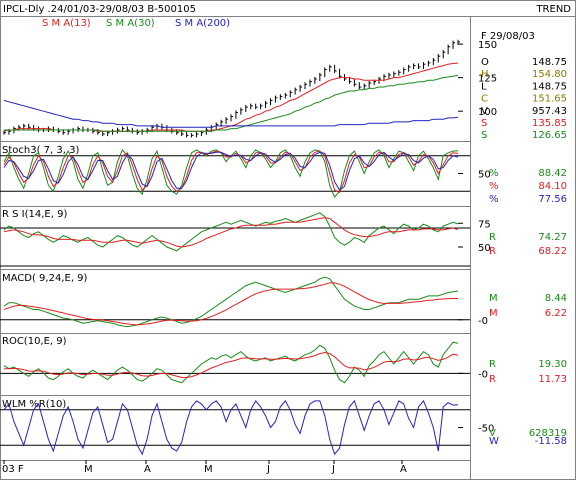  What do you see at coordinates (556, 313) in the screenshot?
I see `panel-readout-value: 6.22` at bounding box center [556, 313].